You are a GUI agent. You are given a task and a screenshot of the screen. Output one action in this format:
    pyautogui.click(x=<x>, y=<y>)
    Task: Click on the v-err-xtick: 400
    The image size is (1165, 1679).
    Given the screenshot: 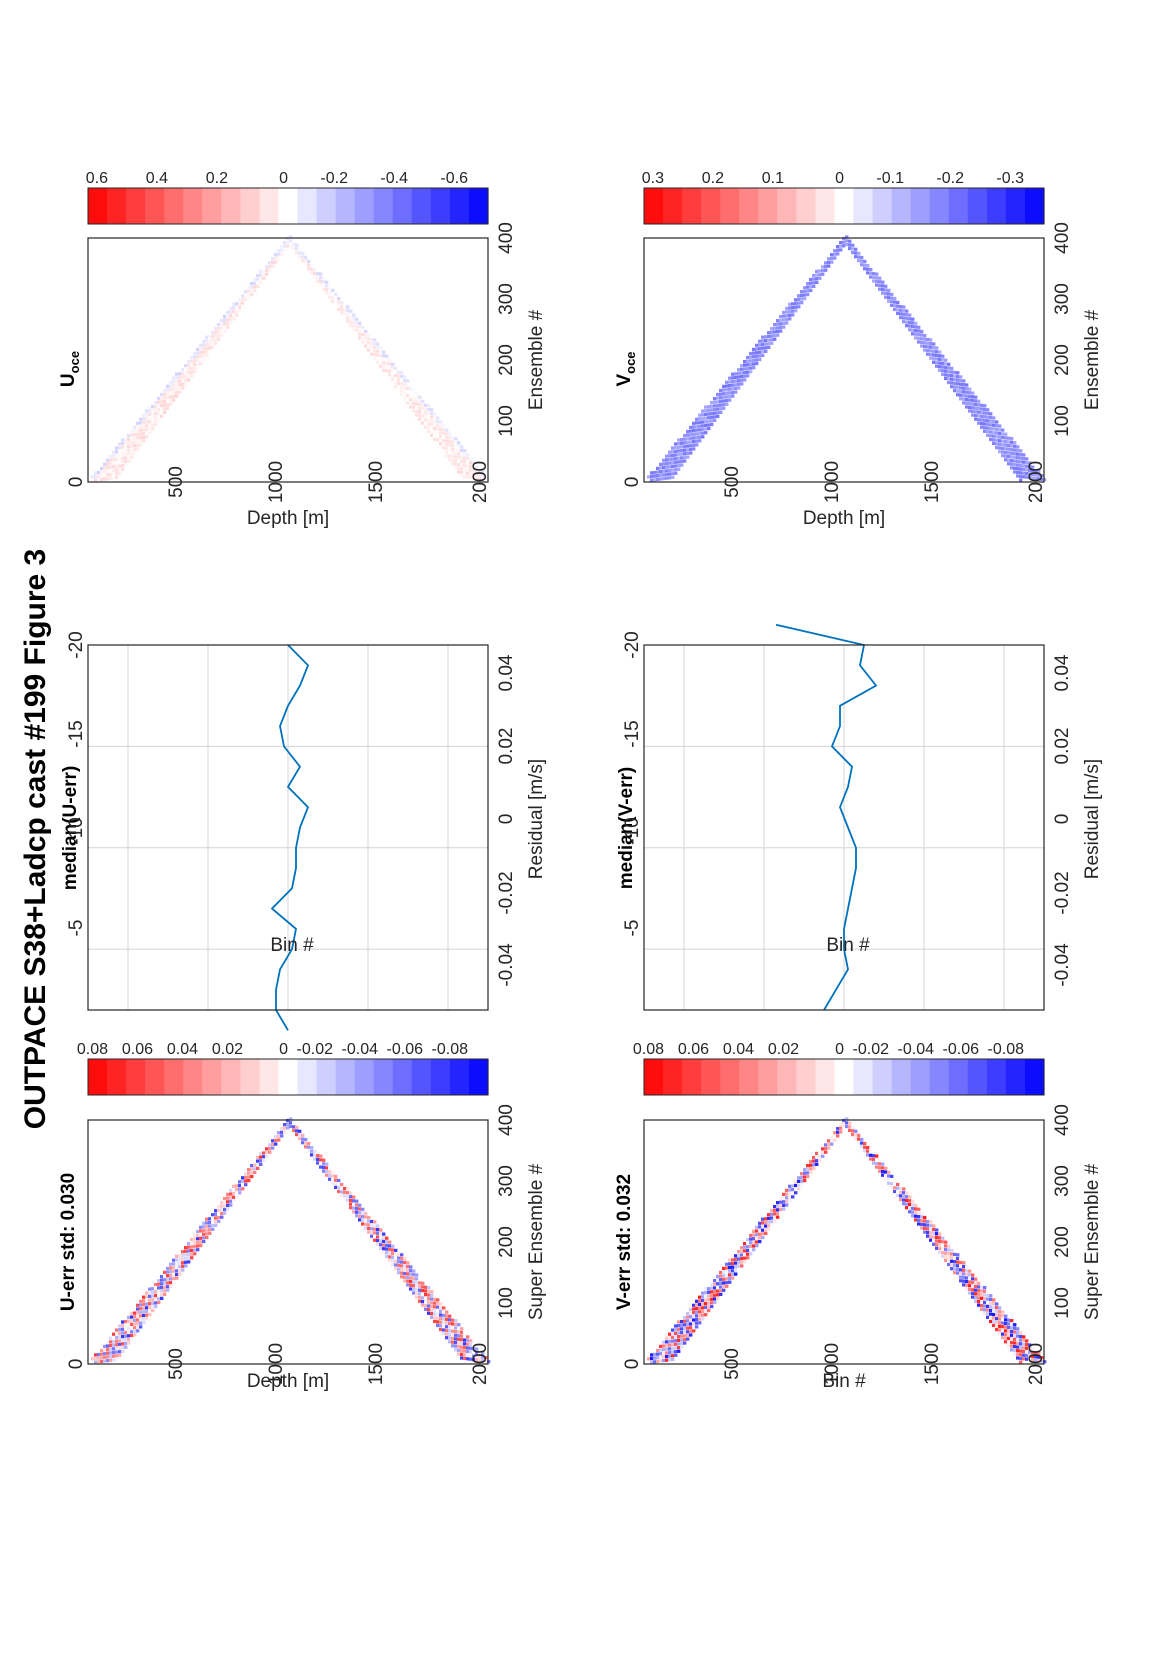 What is the action you would take?
    pyautogui.click(x=1062, y=1120)
    